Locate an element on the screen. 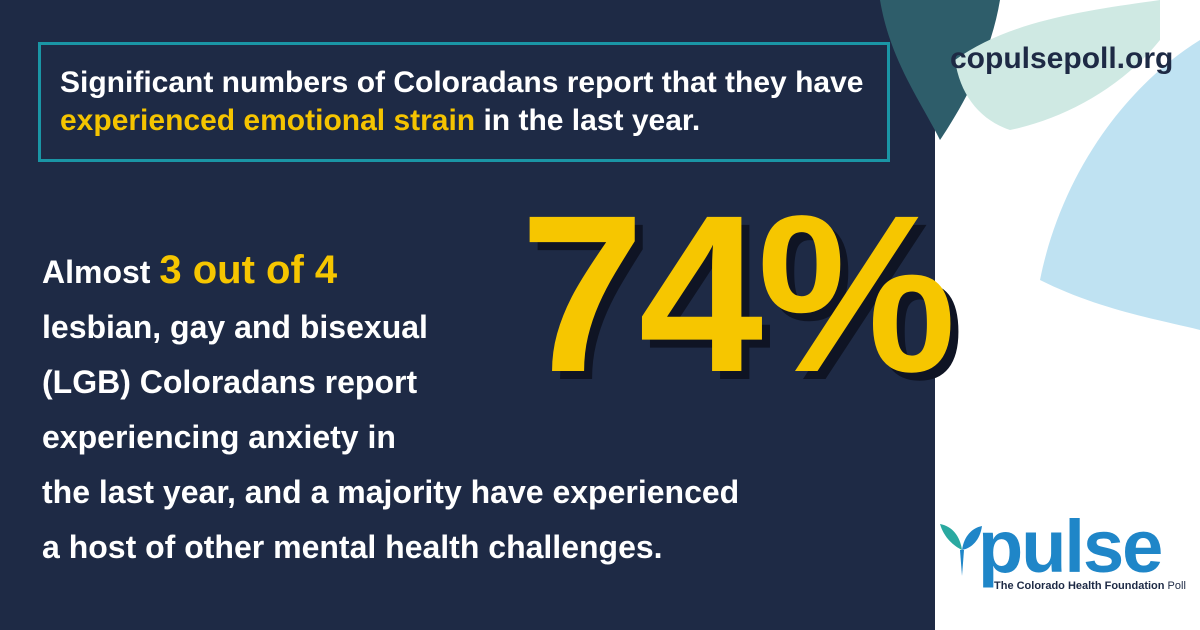 This screenshot has height=630, width=1200. leaf-shape-lightblue is located at coordinates (1120, 185).